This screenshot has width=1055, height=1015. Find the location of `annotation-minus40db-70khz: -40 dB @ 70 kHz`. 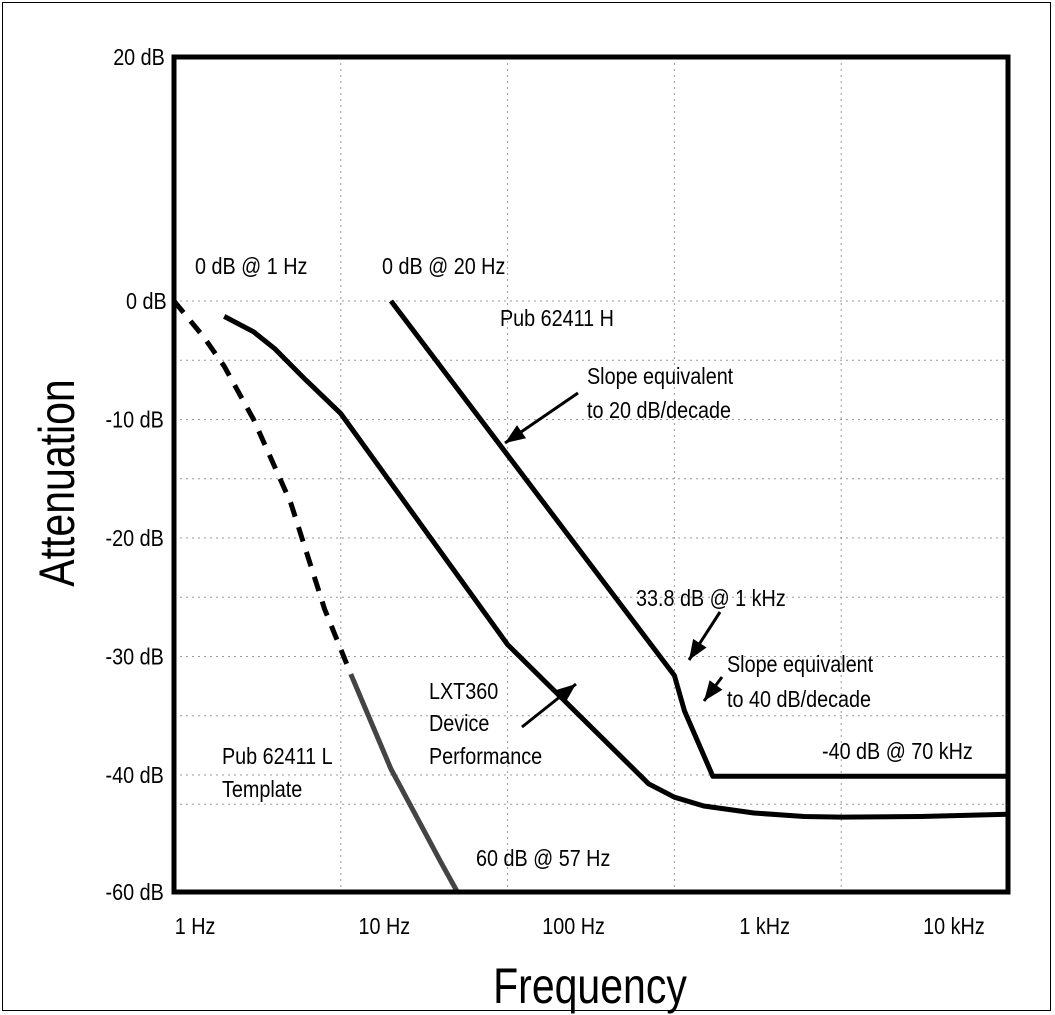

annotation-minus40db-70khz: -40 dB @ 70 kHz is located at coordinates (897, 752).